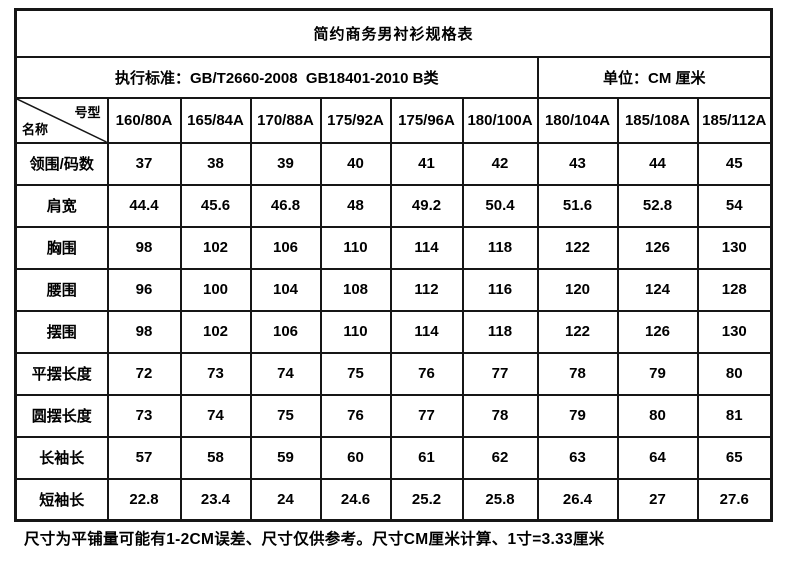 The width and height of the screenshot is (790, 561). I want to click on table-row: 圆摆长度 73 74 75 76 77 78 79 80 81, so click(393, 415).